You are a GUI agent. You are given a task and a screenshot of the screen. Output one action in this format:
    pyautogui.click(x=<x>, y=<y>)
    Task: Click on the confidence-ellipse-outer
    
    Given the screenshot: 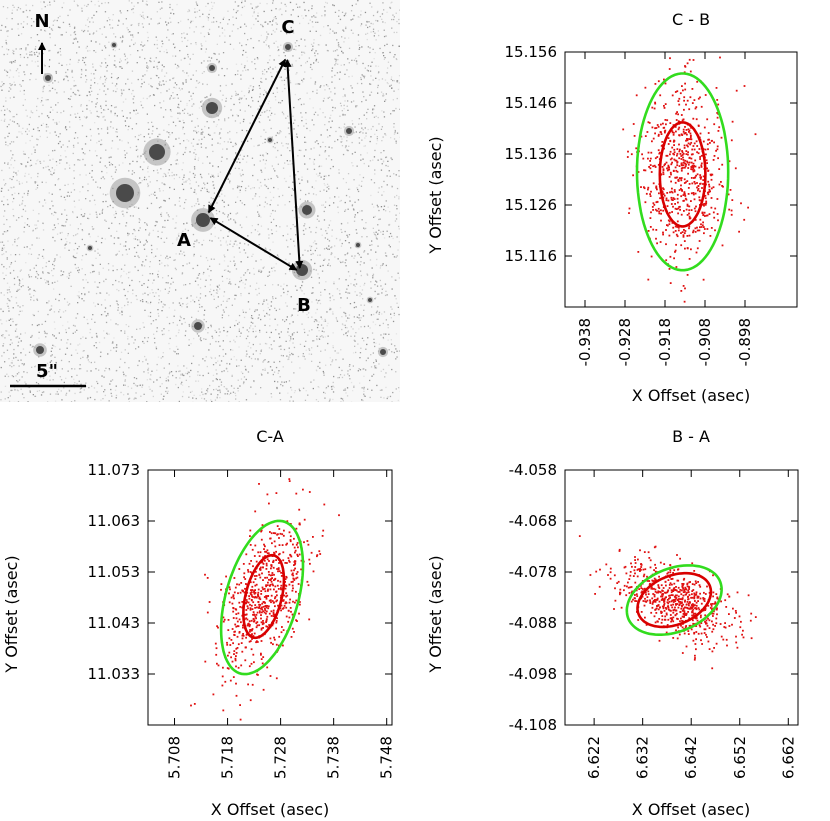 What is the action you would take?
    pyautogui.click(x=674, y=600)
    